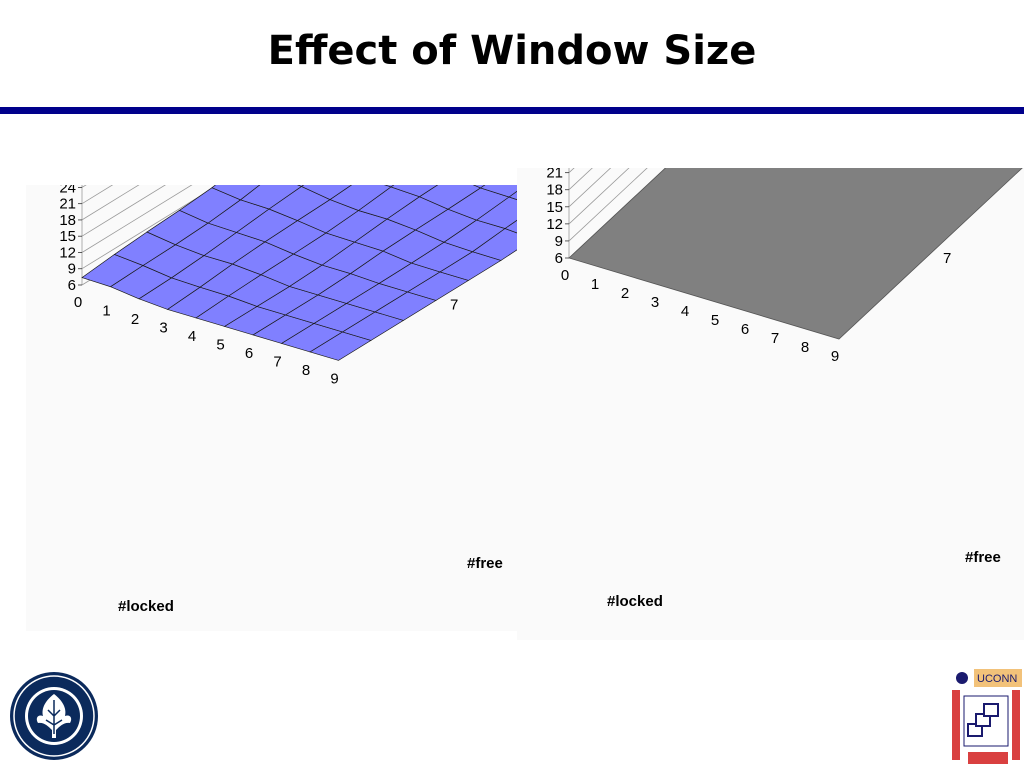 The height and width of the screenshot is (773, 1024). What do you see at coordinates (983, 557) in the screenshot?
I see `chart-right-ylabel: #free` at bounding box center [983, 557].